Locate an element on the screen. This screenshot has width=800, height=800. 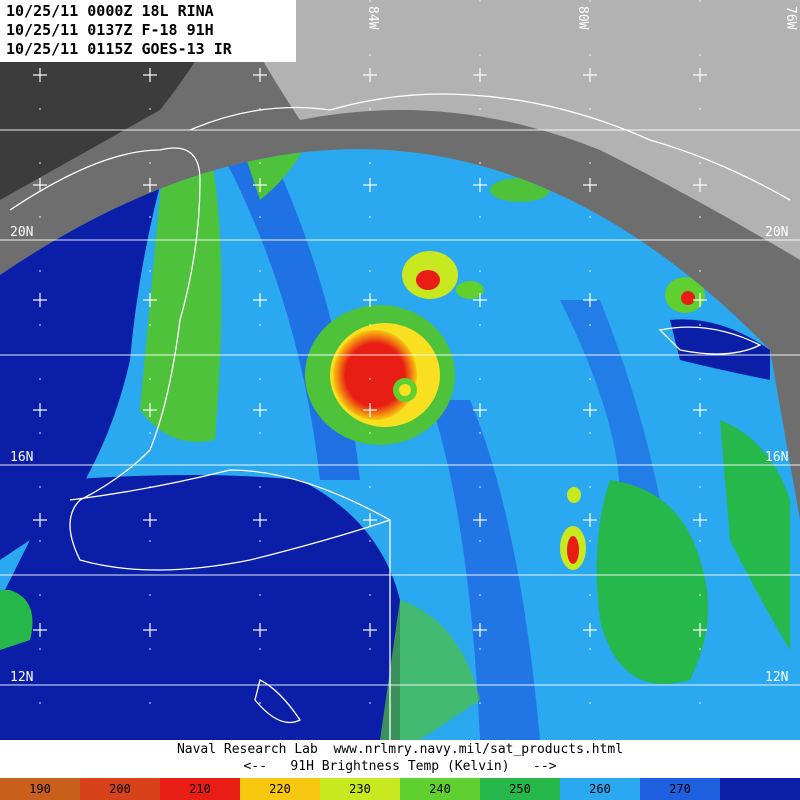
lat-label-16n-left: 16N is located at coordinates (22, 457).